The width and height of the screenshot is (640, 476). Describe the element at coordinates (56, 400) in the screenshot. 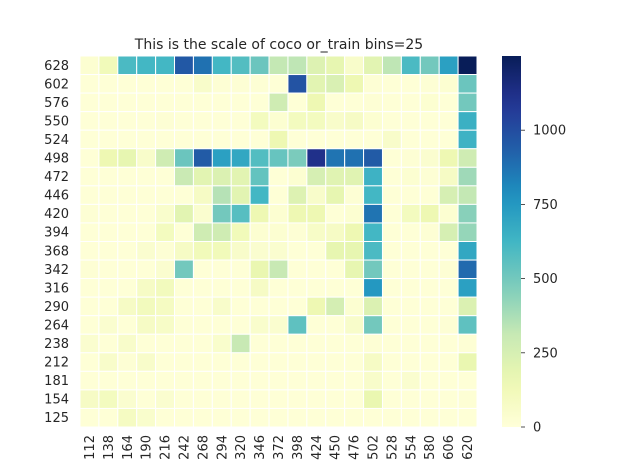

I see `y-tick-label: 154` at that location.